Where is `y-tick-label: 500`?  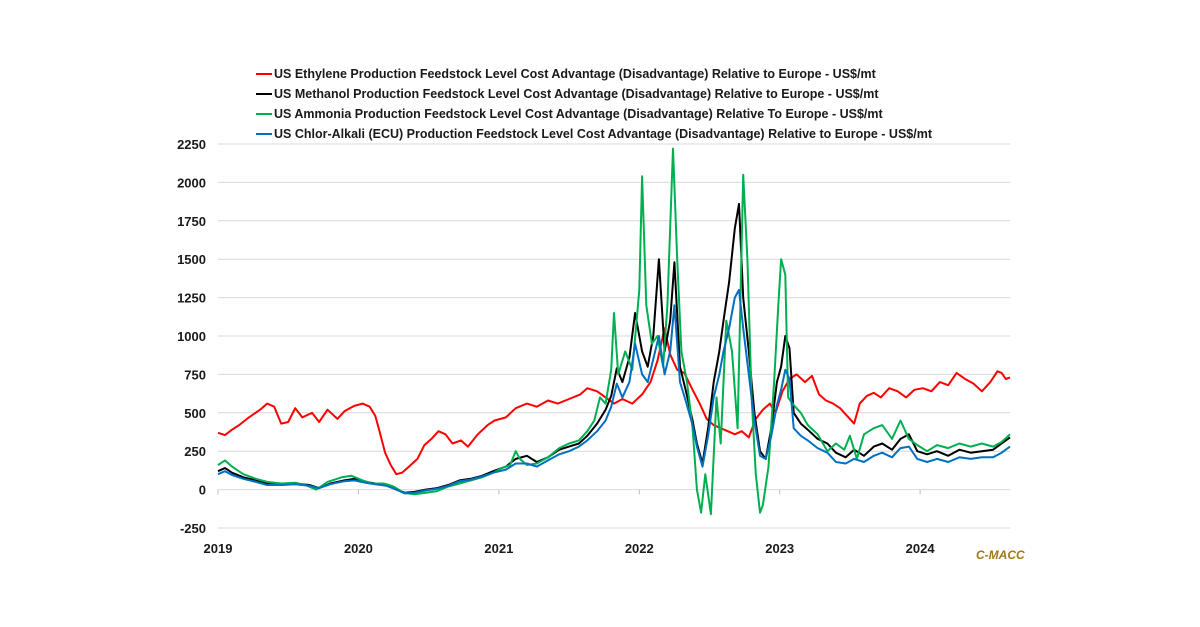 y-tick-label: 500 is located at coordinates (195, 413).